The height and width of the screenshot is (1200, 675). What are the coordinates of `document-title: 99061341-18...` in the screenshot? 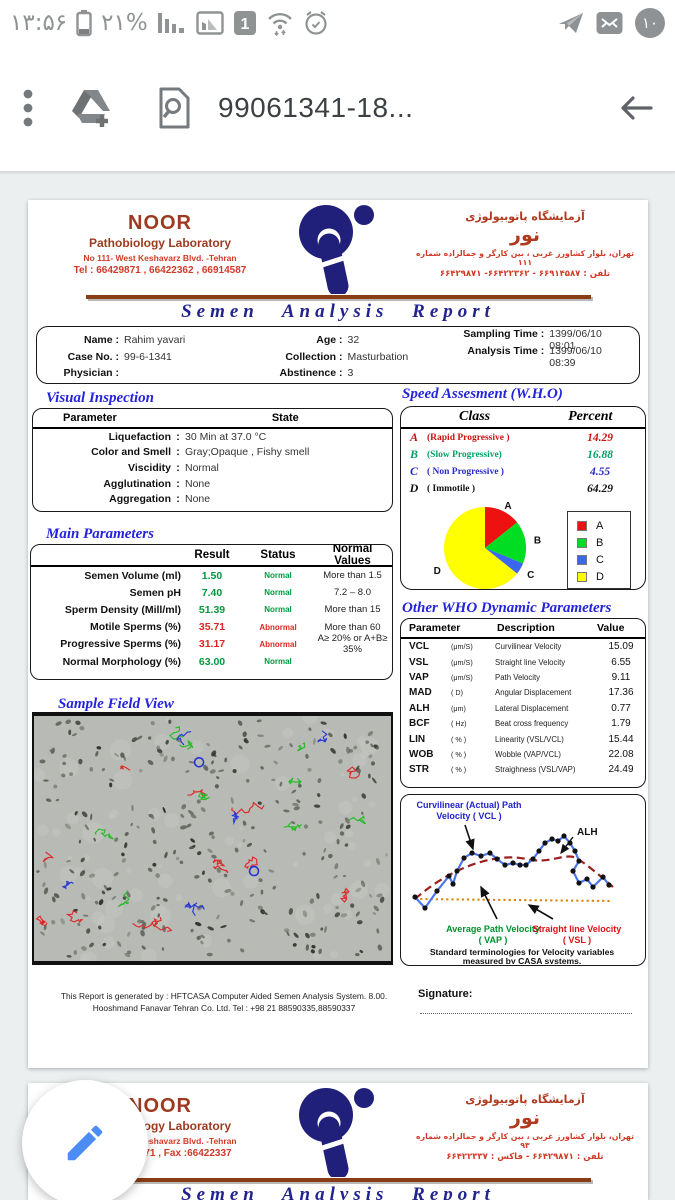 It's located at (316, 107).